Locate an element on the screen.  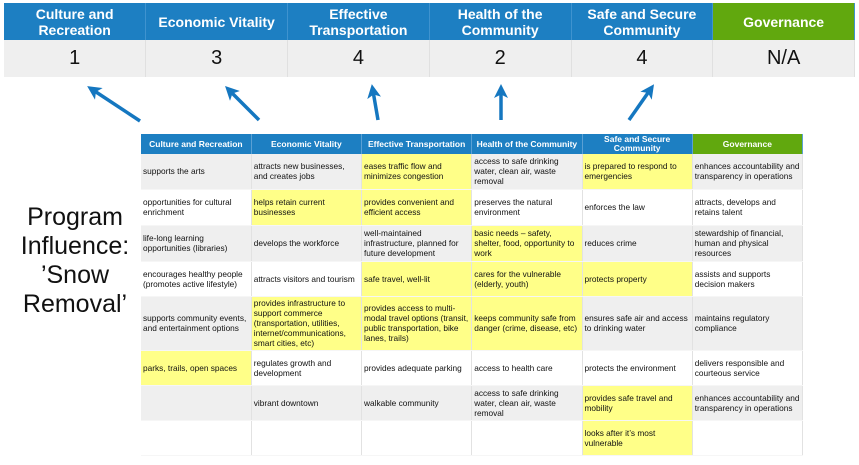
summary-header: Culture and Recreation is located at coordinates (75, 21).